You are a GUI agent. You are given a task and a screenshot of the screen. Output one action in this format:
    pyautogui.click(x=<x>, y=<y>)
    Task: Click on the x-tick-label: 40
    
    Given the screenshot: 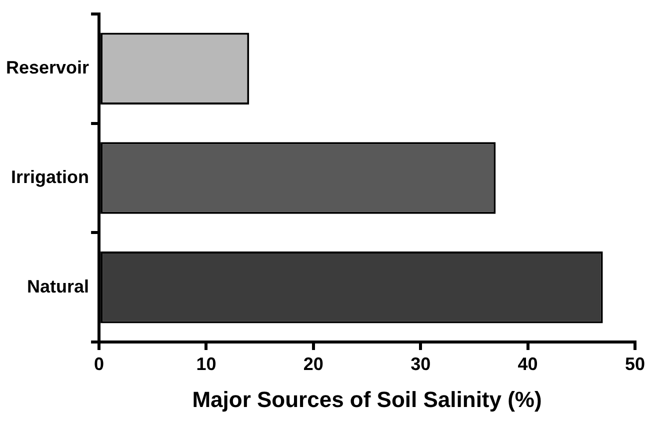 What is the action you would take?
    pyautogui.click(x=528, y=364)
    